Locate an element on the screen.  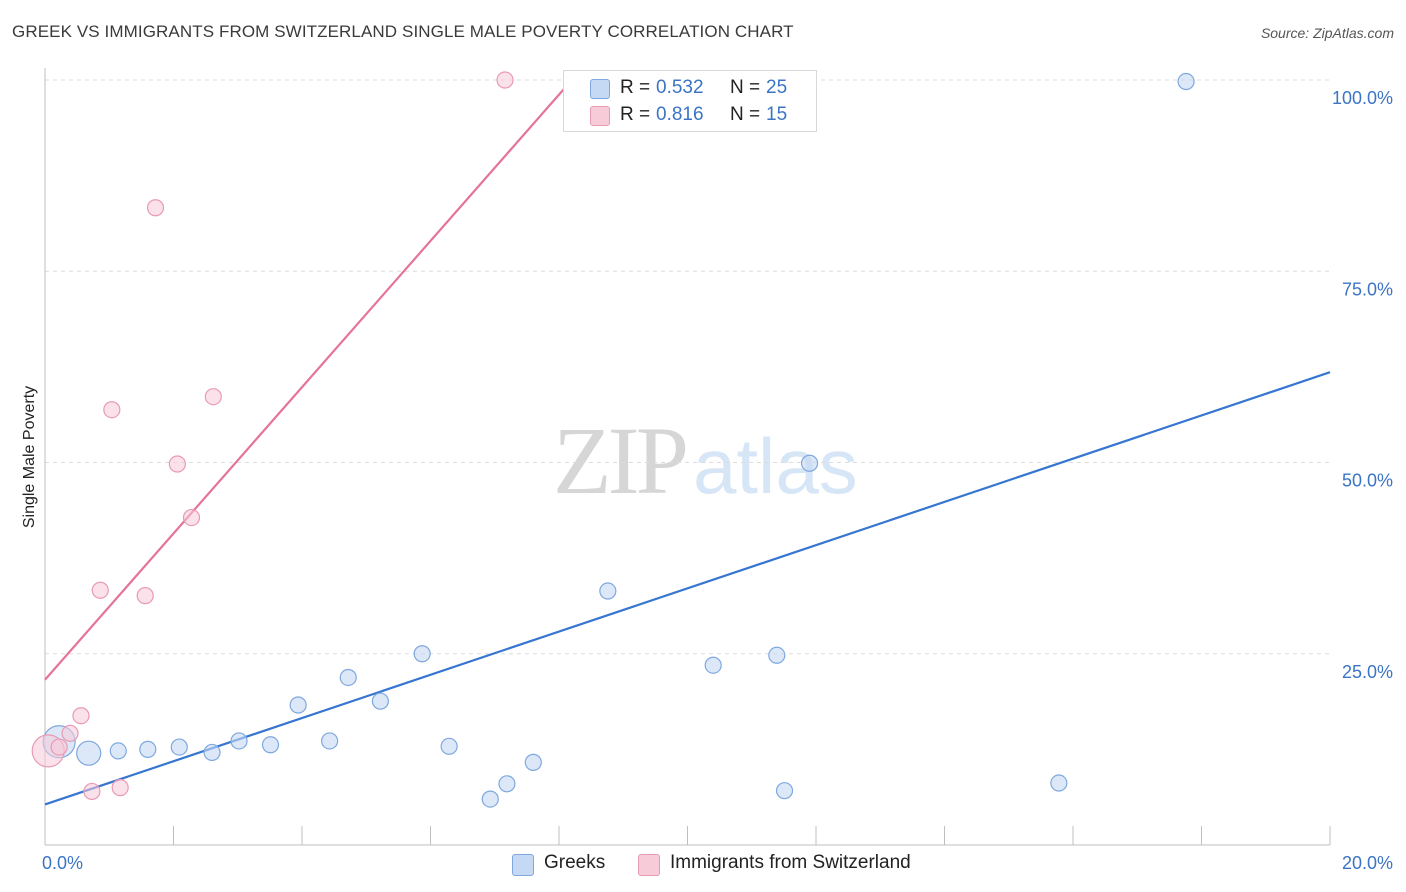
n-value: 25 is located at coordinates (777, 87).